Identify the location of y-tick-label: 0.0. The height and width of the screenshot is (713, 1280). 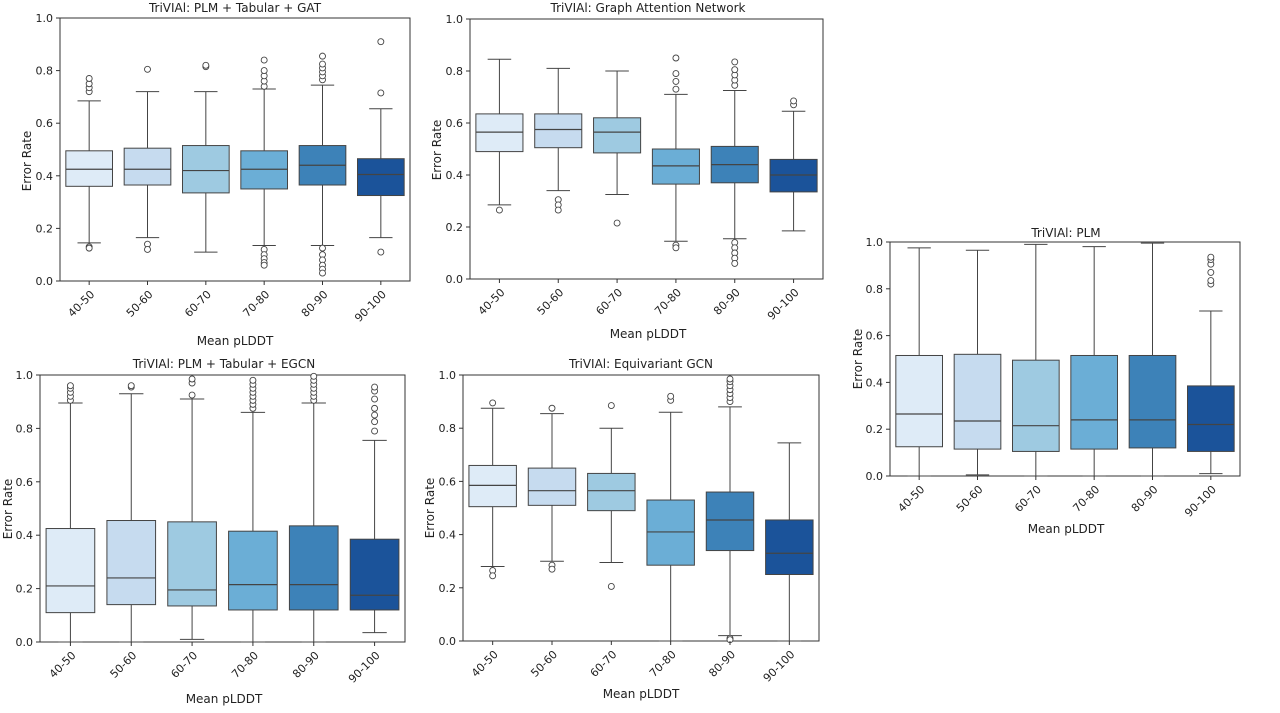
(455, 279).